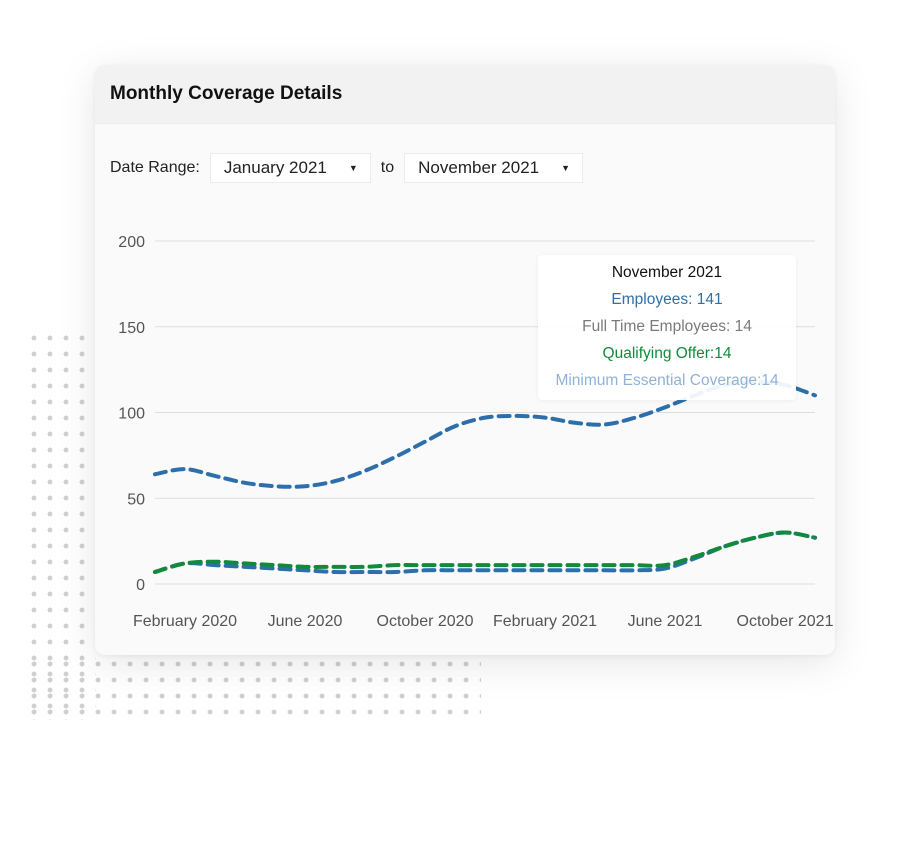 This screenshot has width=900, height=852. What do you see at coordinates (140, 585) in the screenshot?
I see `y-tick-label: 0` at bounding box center [140, 585].